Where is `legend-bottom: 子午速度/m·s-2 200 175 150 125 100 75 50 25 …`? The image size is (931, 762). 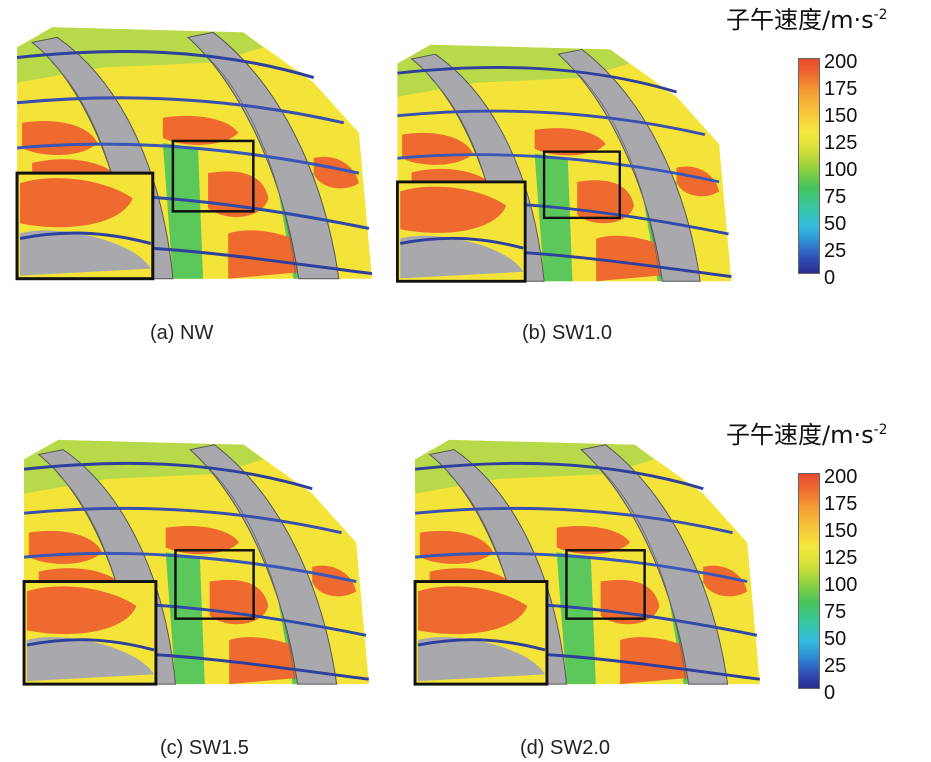
legend-bottom: 子午速度/m·s-2 200 175 150 125 100 75 50 25 … is located at coordinates (807, 565).